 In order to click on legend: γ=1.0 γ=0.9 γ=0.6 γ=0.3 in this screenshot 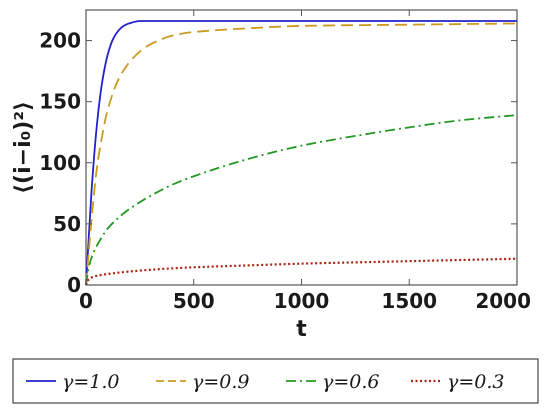, I will do `click(275, 381)`.